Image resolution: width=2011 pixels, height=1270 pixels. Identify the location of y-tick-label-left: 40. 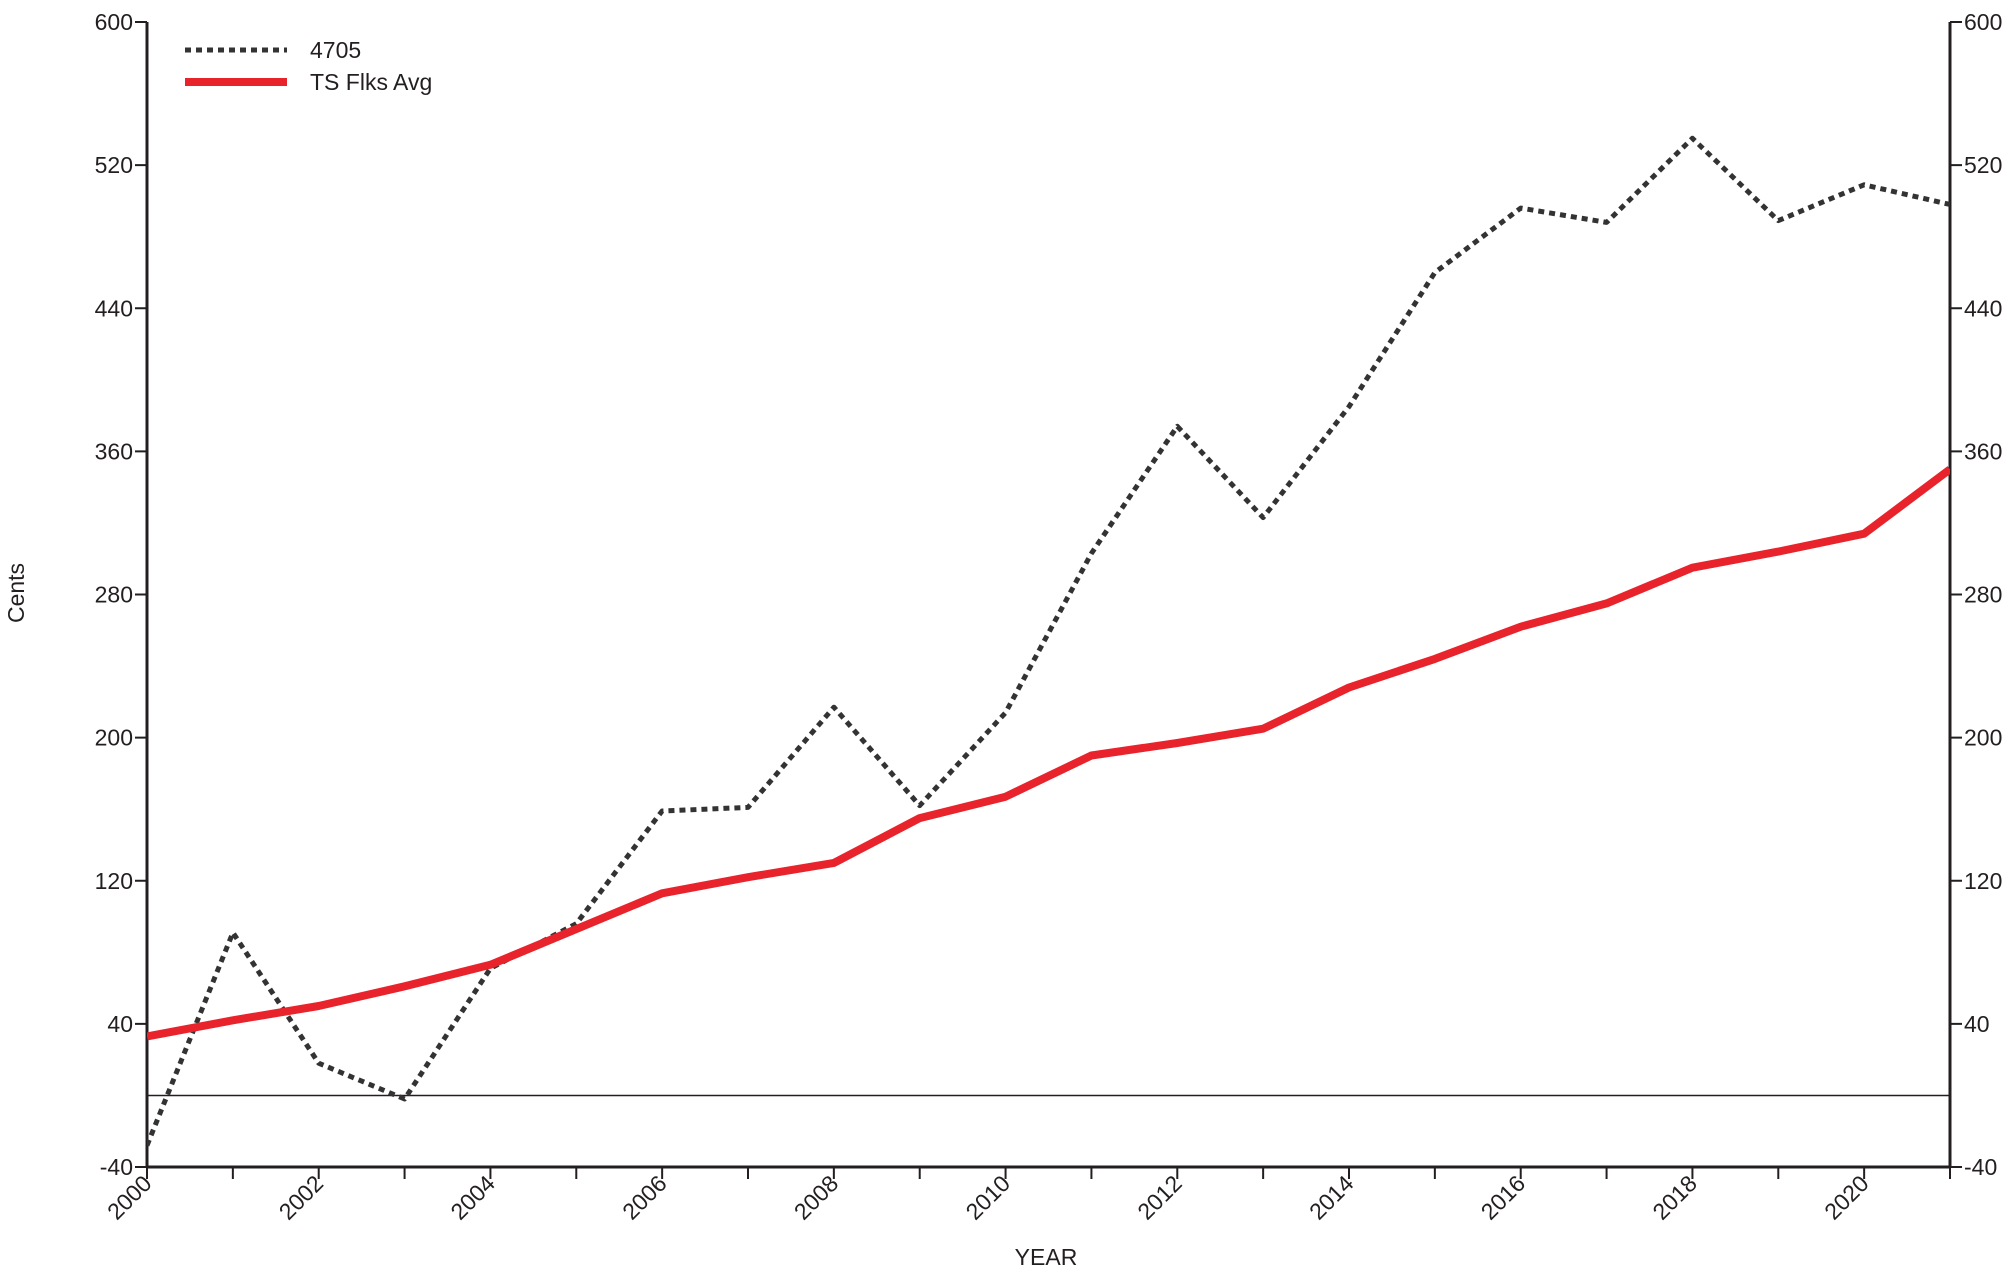
(120, 1024).